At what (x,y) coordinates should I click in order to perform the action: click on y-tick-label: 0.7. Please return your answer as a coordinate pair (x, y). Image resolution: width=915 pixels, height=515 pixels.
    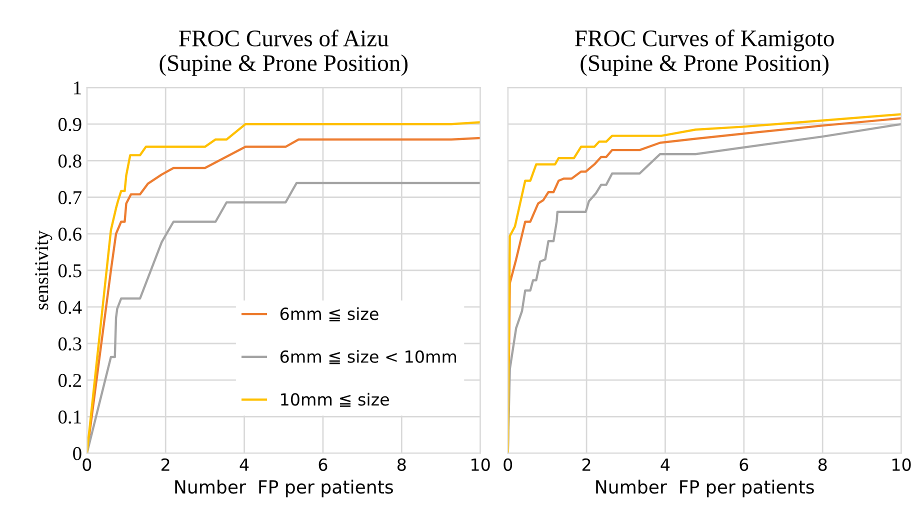
    Looking at the image, I should click on (70, 197).